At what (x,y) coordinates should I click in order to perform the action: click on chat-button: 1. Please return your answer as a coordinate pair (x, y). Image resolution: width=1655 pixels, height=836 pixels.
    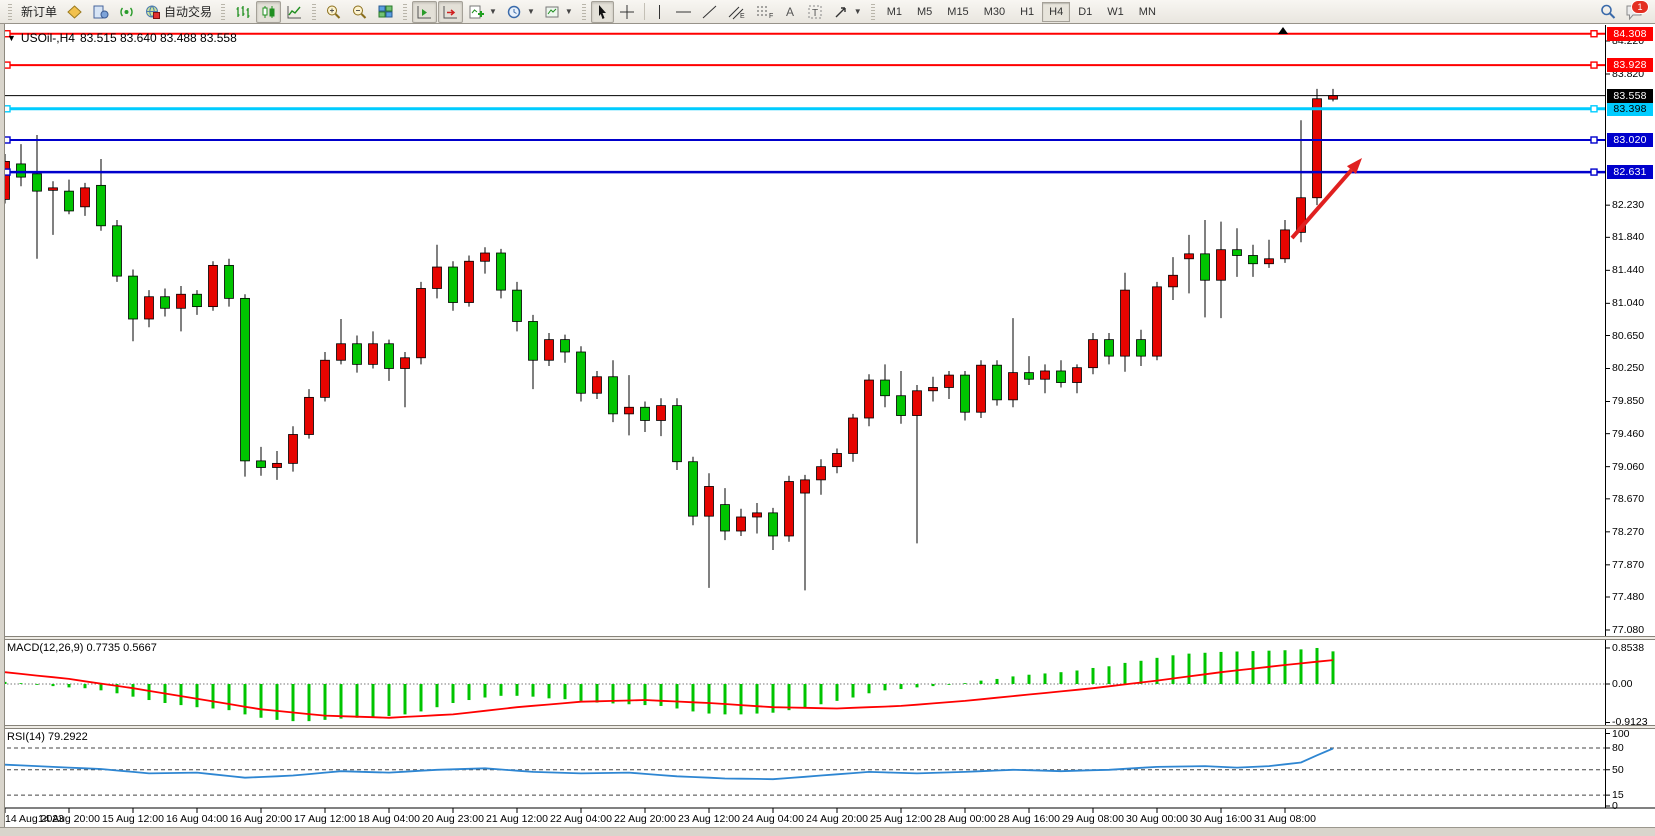
    Looking at the image, I should click on (1637, 10).